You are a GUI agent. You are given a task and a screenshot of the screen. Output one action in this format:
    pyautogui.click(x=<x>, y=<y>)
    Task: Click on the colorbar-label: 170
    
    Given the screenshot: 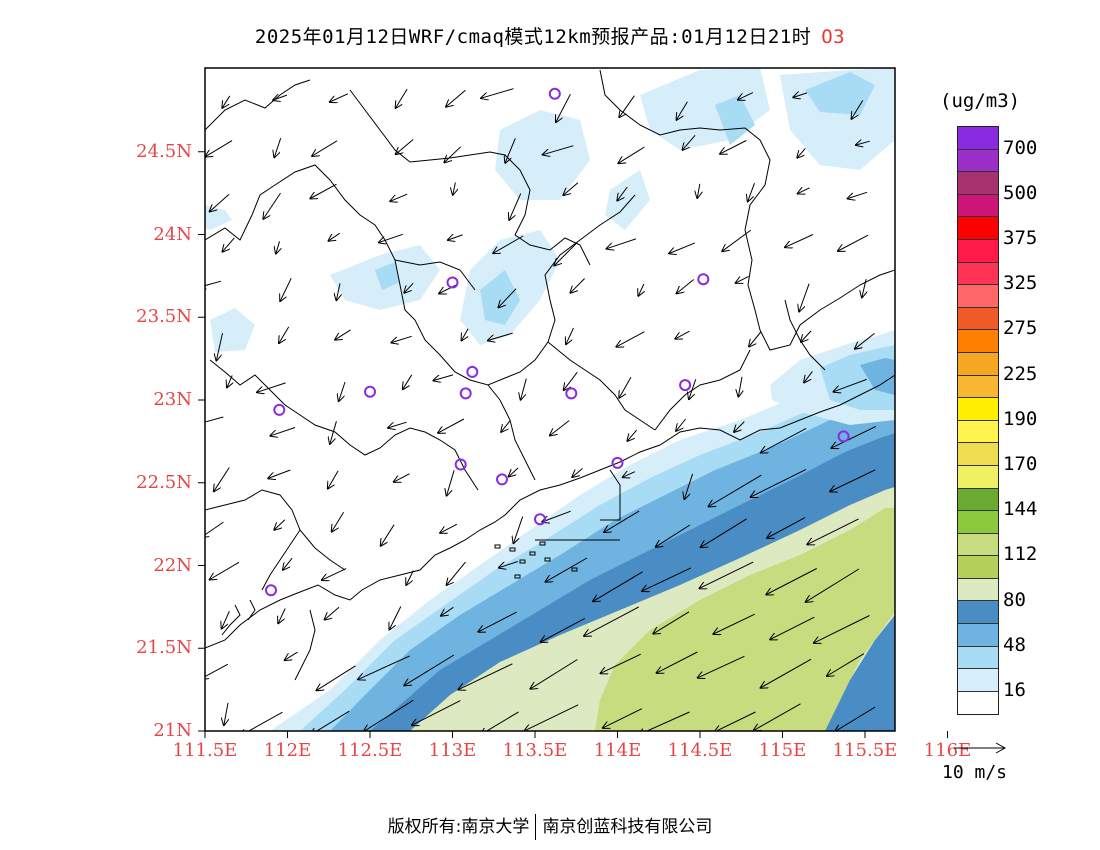 What is the action you would take?
    pyautogui.click(x=1020, y=464)
    